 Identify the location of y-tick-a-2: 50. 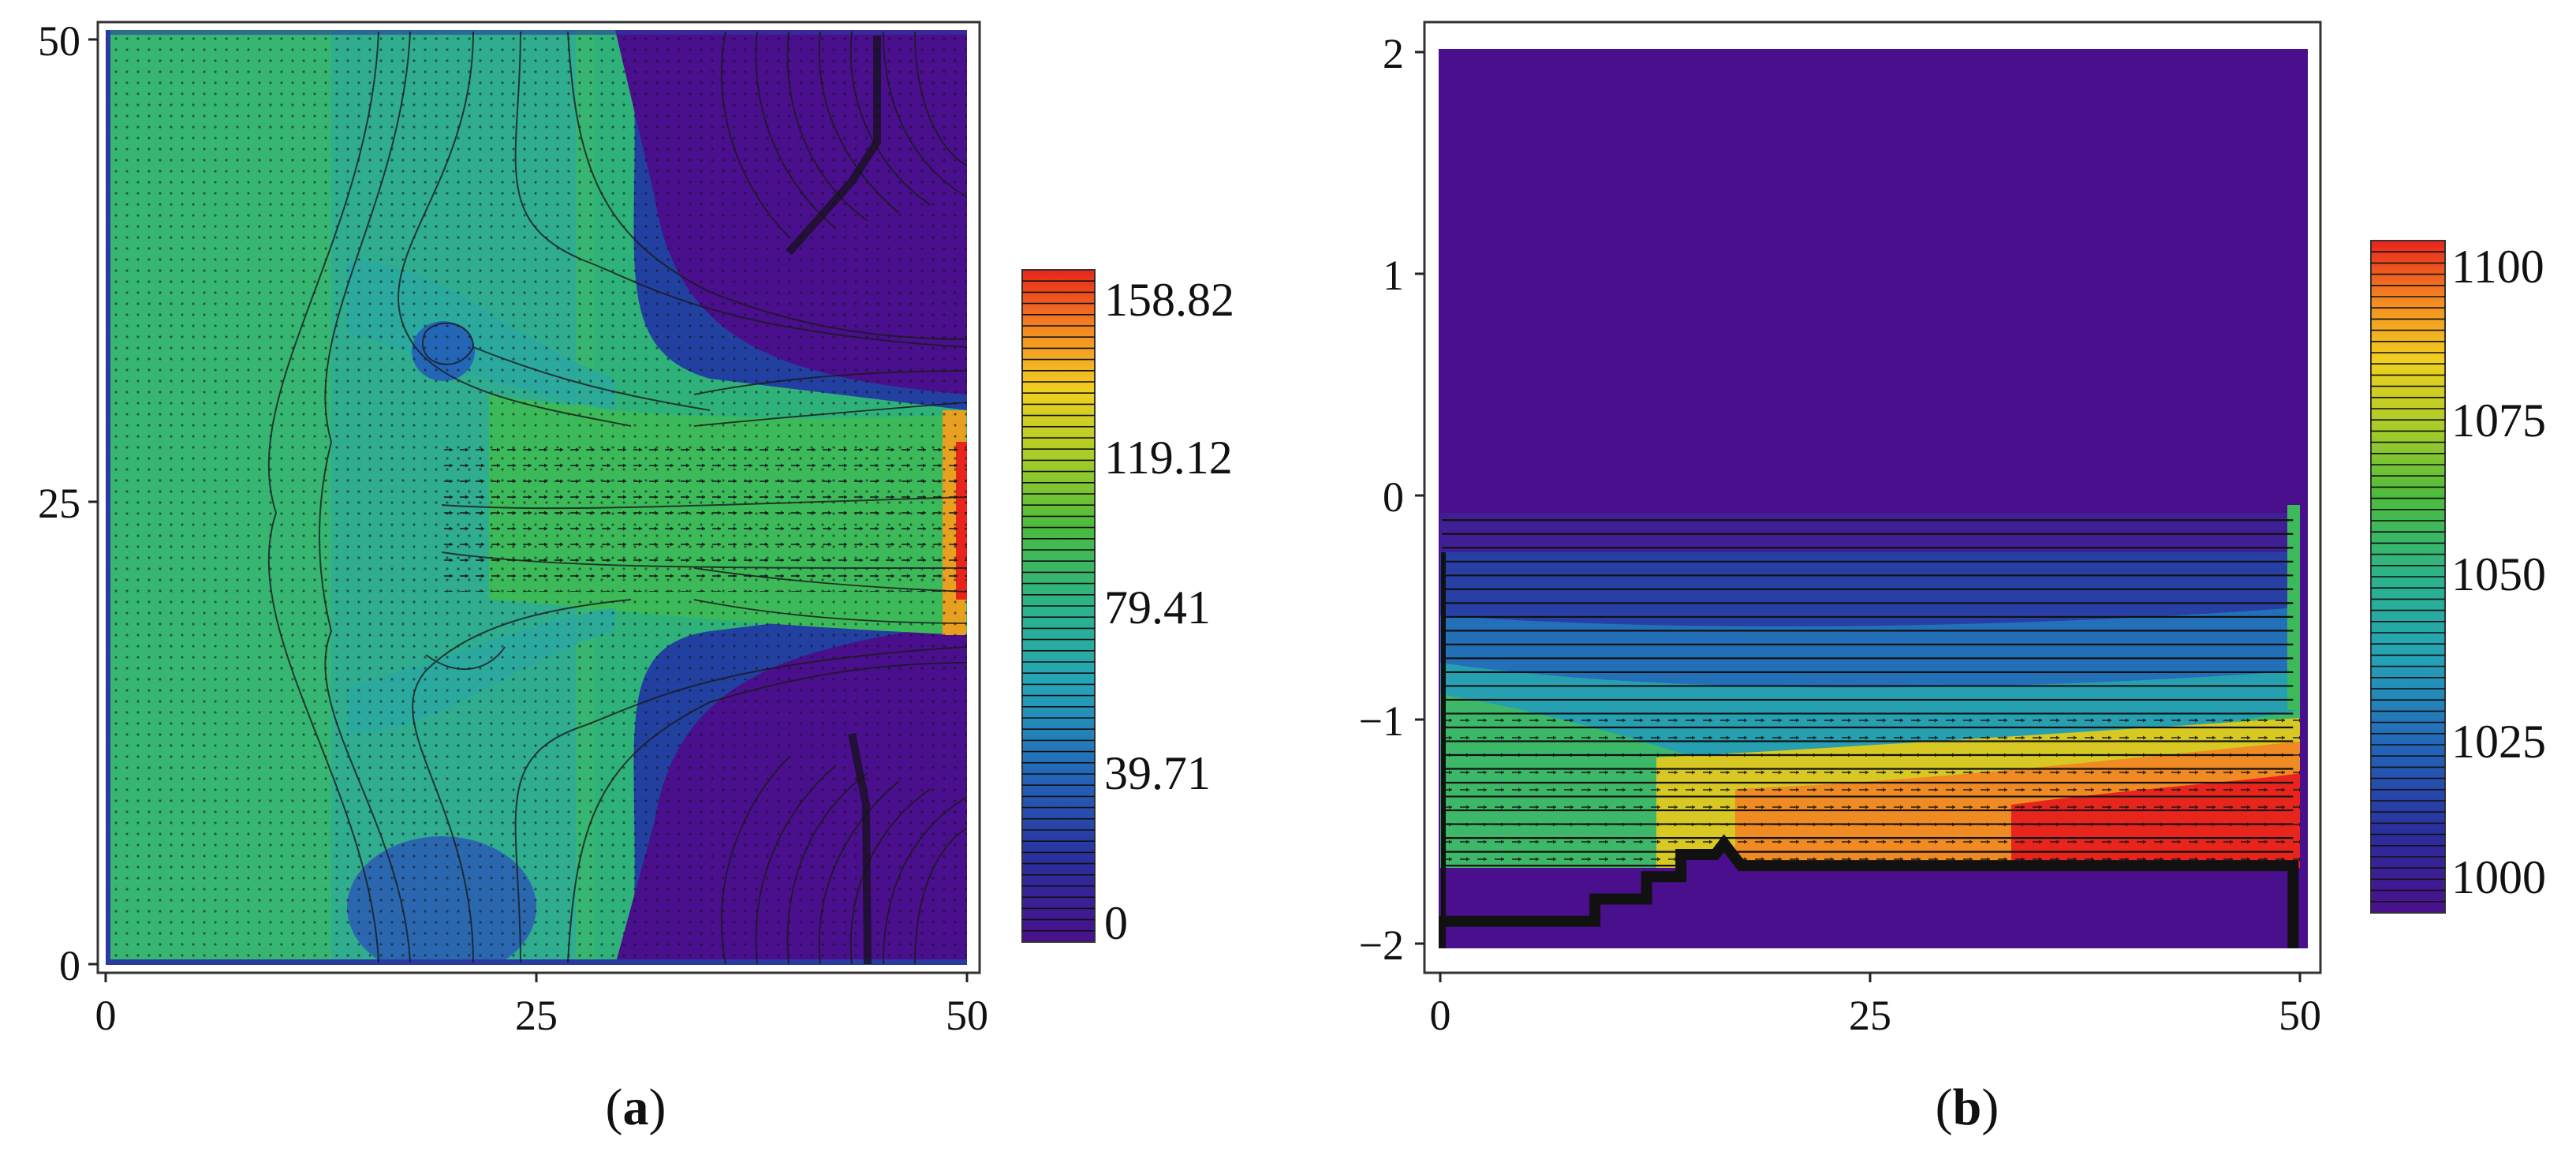
(59, 41).